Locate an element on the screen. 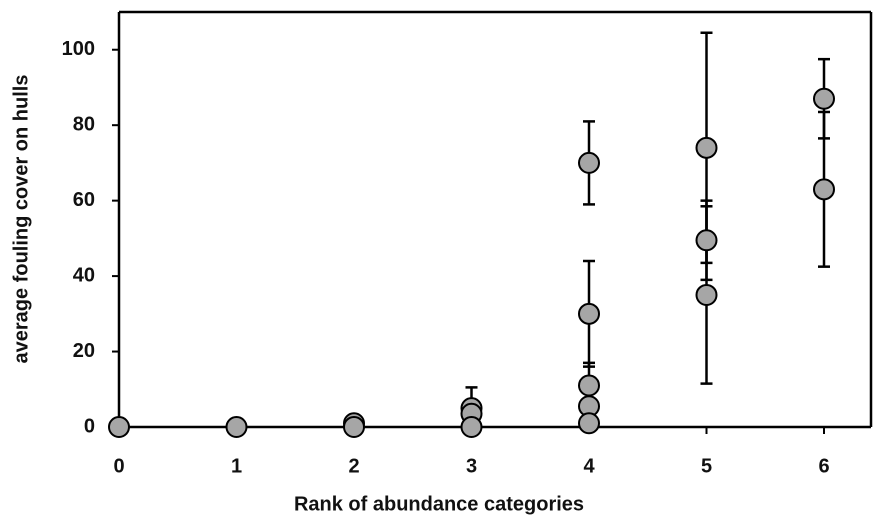 Image resolution: width=873 pixels, height=521 pixels. y-axis-title: average fouling cover on hulls is located at coordinates (21, 219).